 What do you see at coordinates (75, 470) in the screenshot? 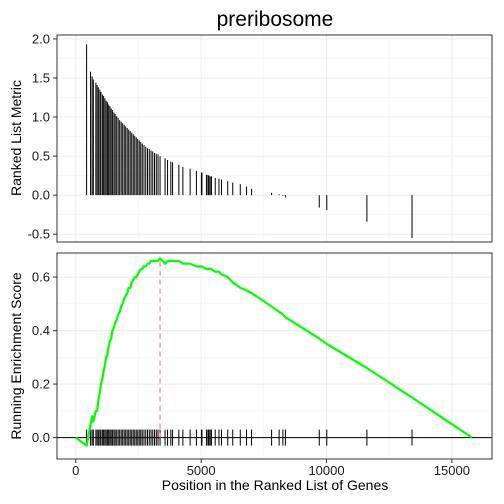
I see `x-tick-label: 0` at bounding box center [75, 470].